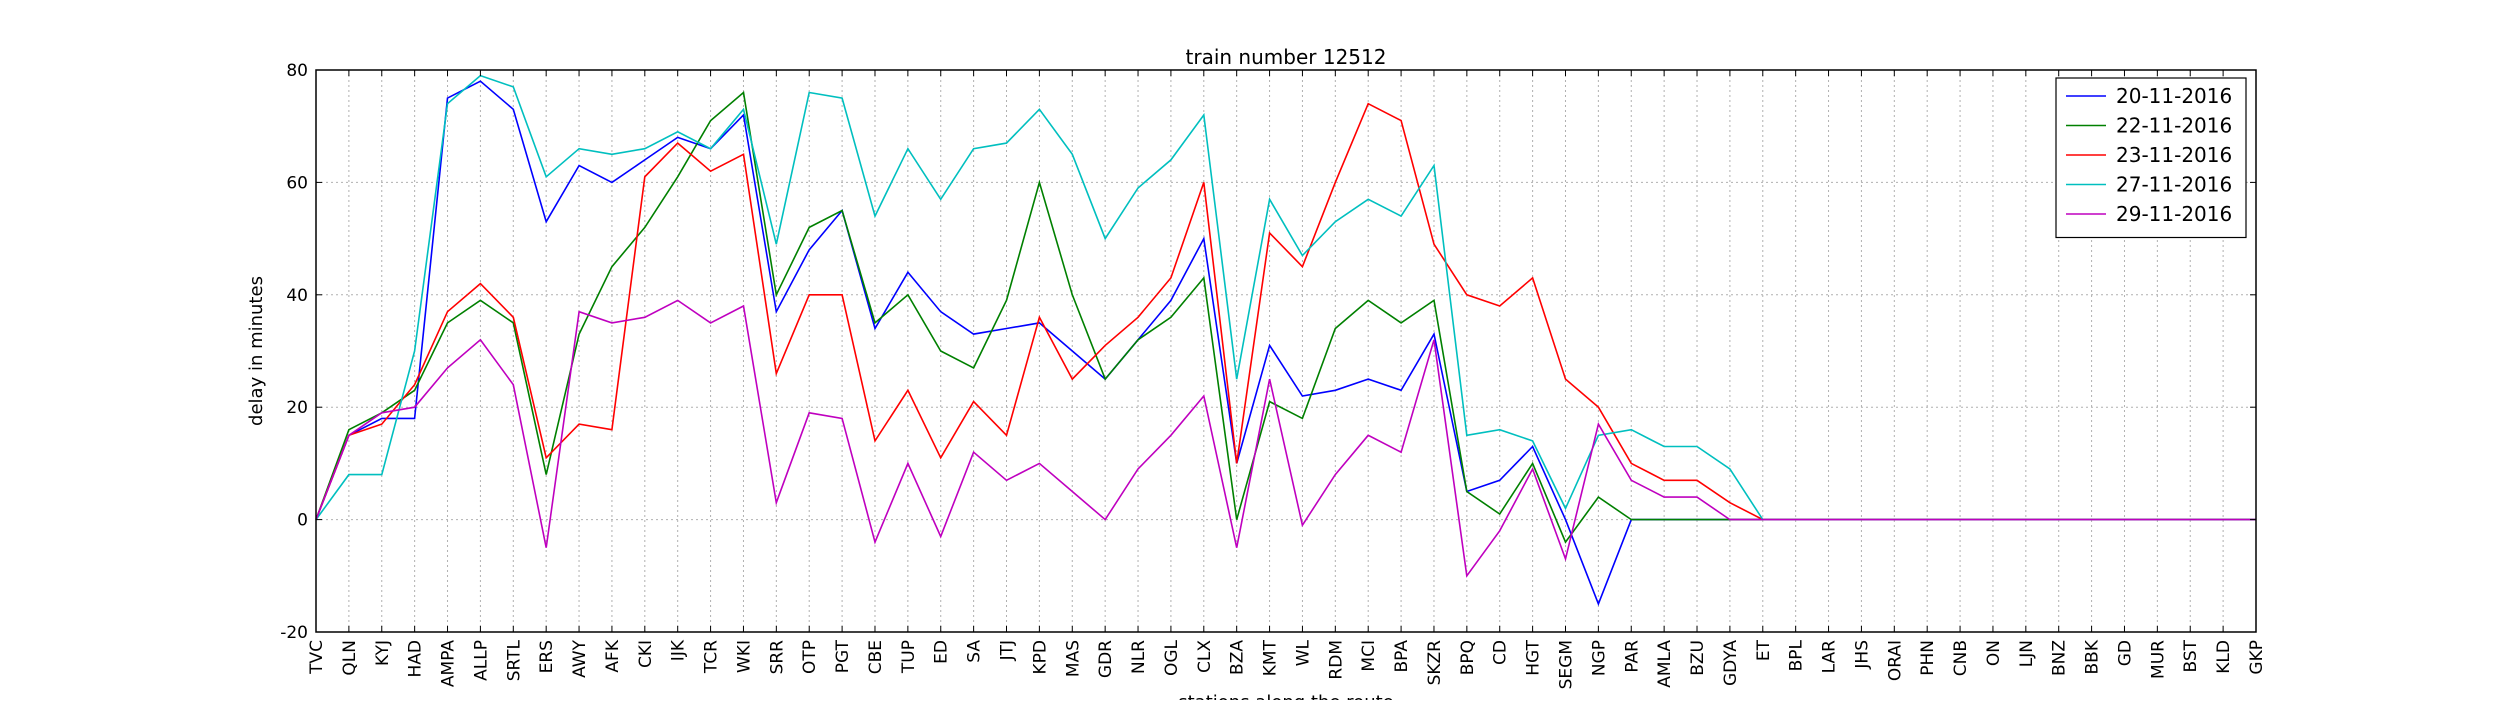 Image resolution: width=2500 pixels, height=704 pixels. What do you see at coordinates (646, 654) in the screenshot?
I see `x-tick-label: CKI` at bounding box center [646, 654].